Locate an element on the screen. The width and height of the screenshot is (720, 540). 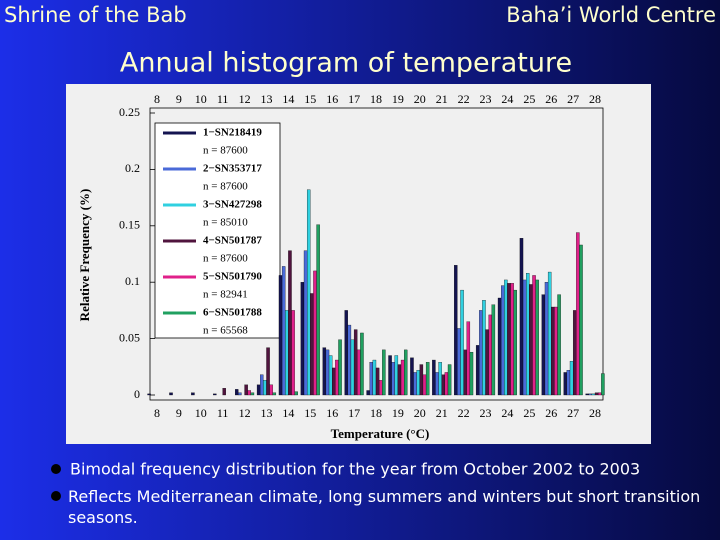
x-tick-label: 27 is located at coordinates (573, 413).